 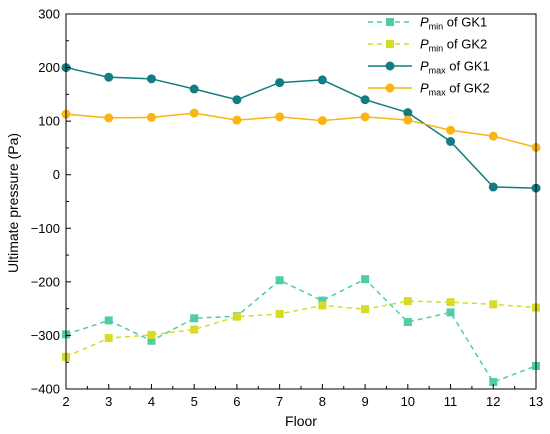 I want to click on y-tick-label: −100, so click(x=45, y=228).